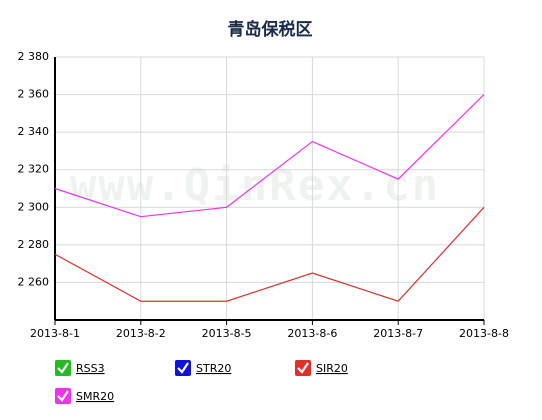 This screenshot has height=420, width=542. I want to click on watermark: www.QinRex.cn, so click(255, 185).